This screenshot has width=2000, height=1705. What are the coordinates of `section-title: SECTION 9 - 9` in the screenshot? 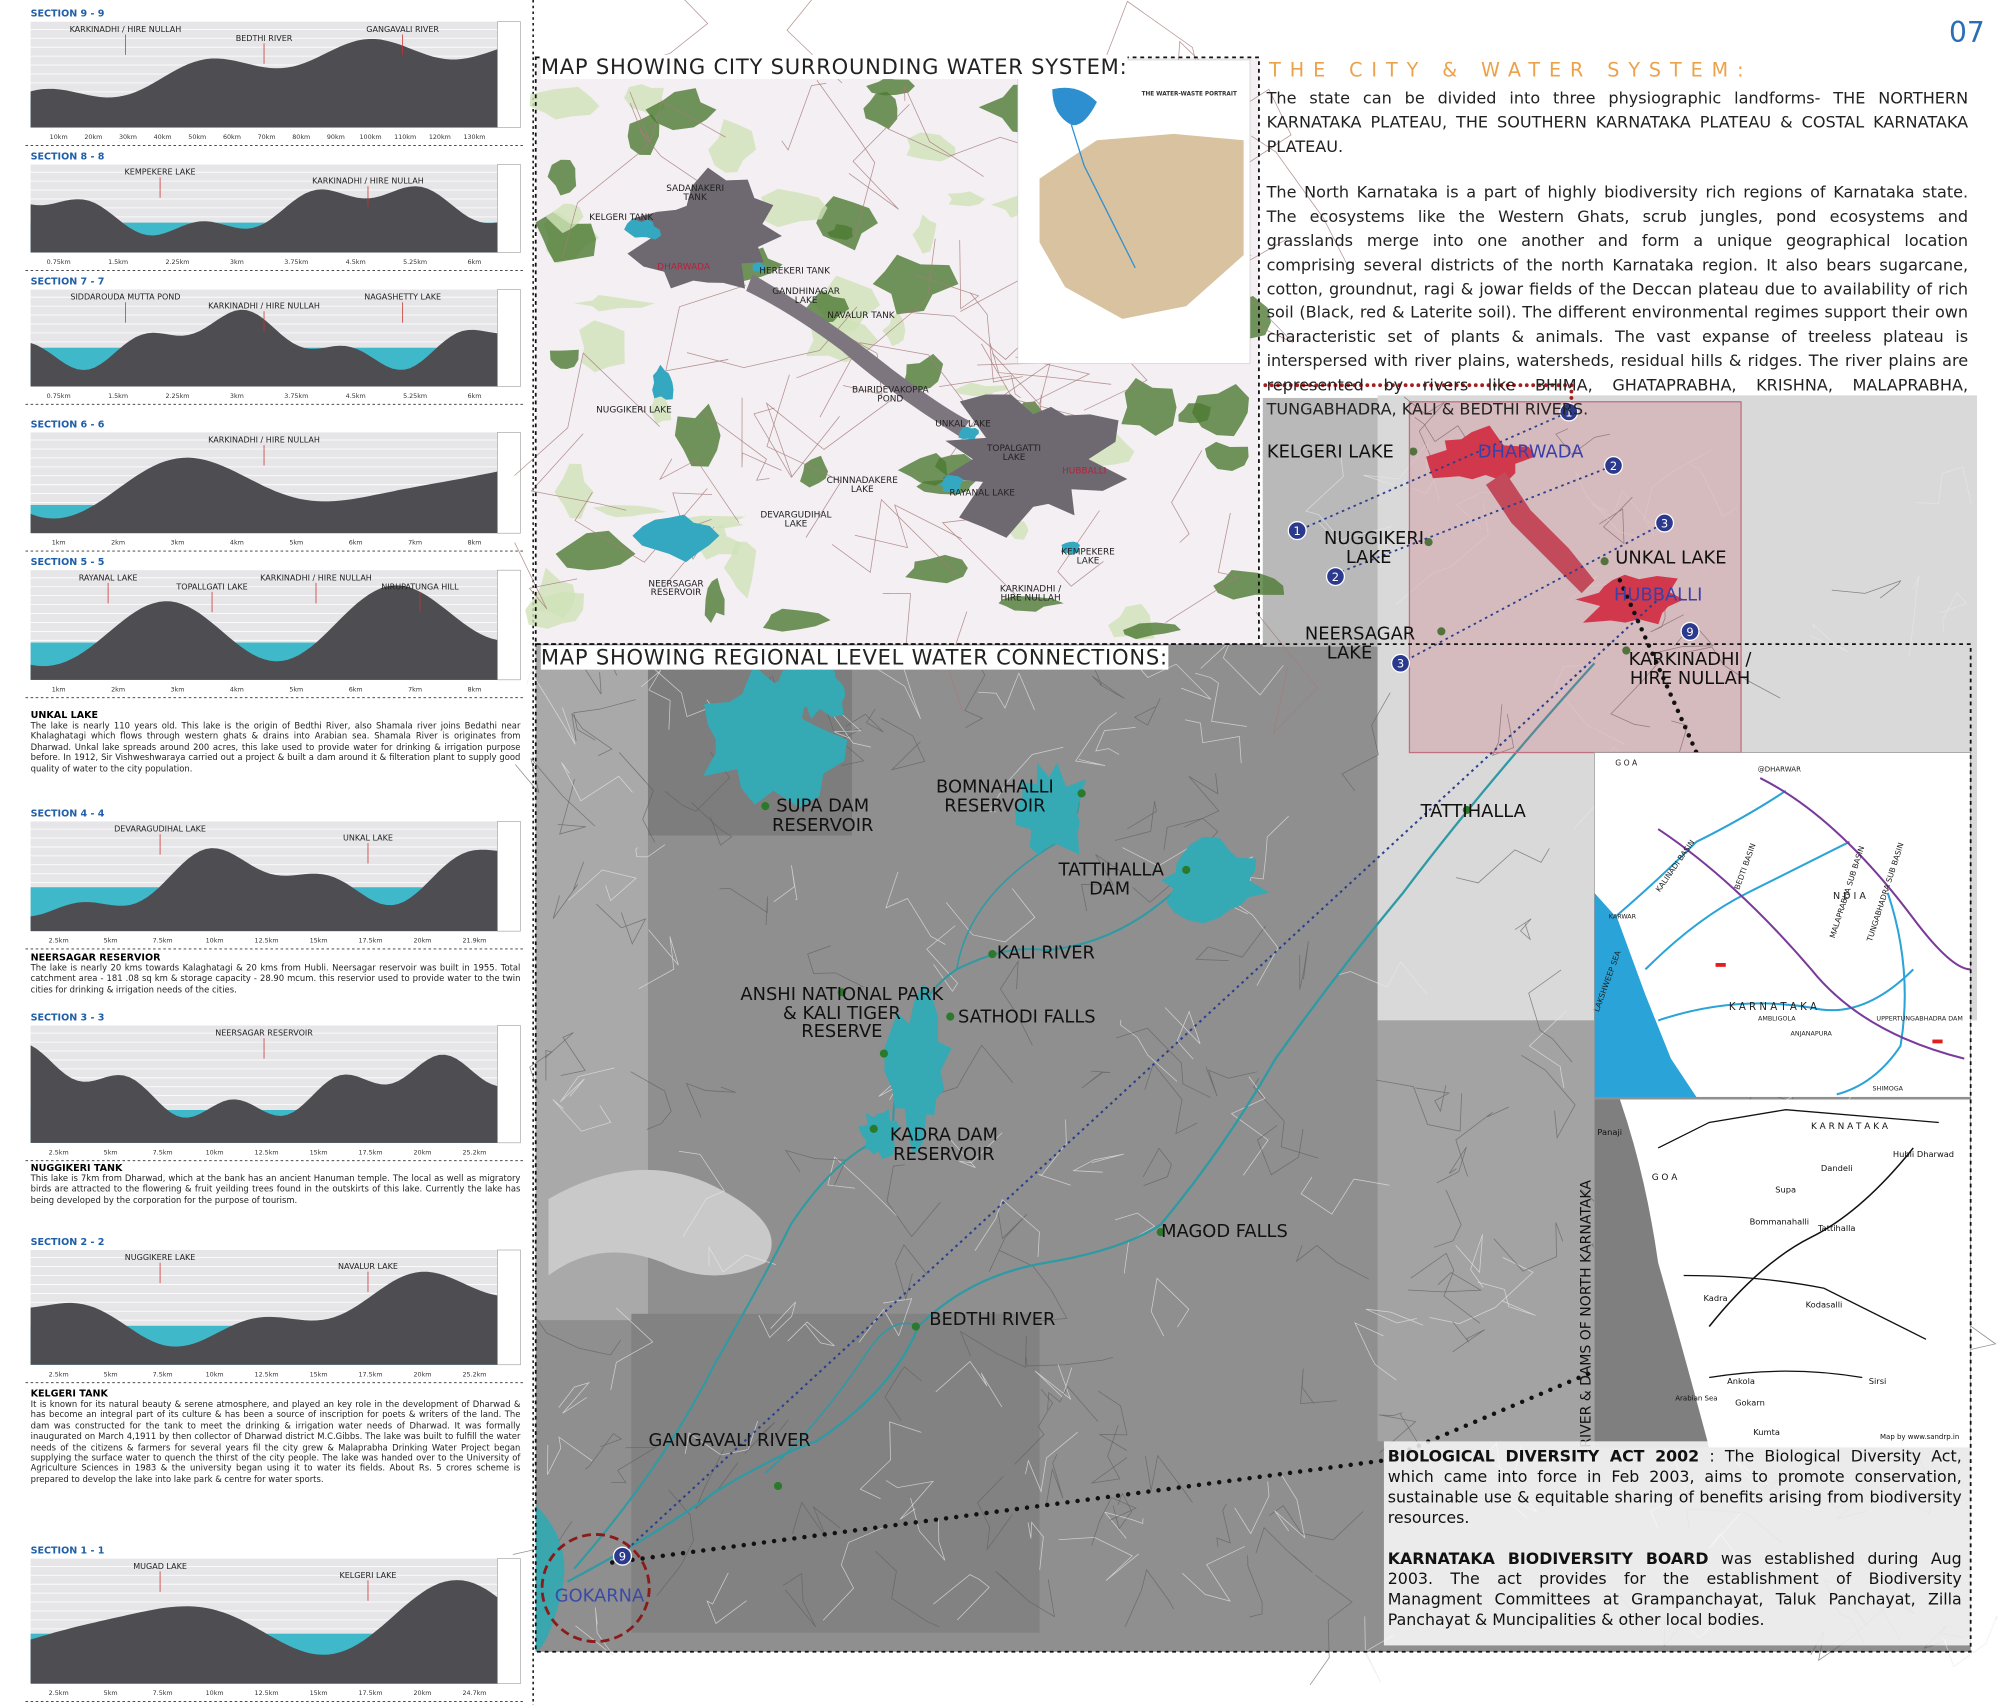 It's located at (68, 14).